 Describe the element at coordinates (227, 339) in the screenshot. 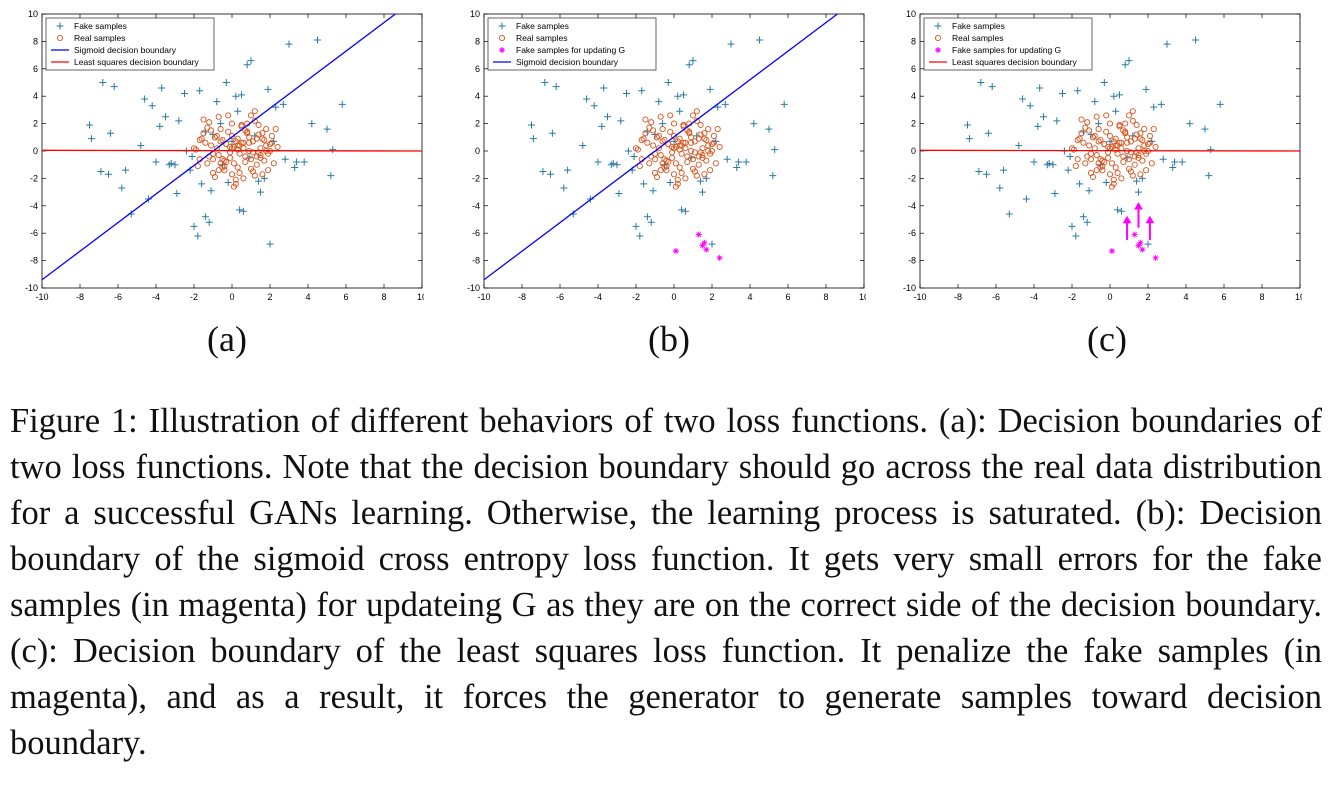

I see `panel-label-a: (a)` at that location.